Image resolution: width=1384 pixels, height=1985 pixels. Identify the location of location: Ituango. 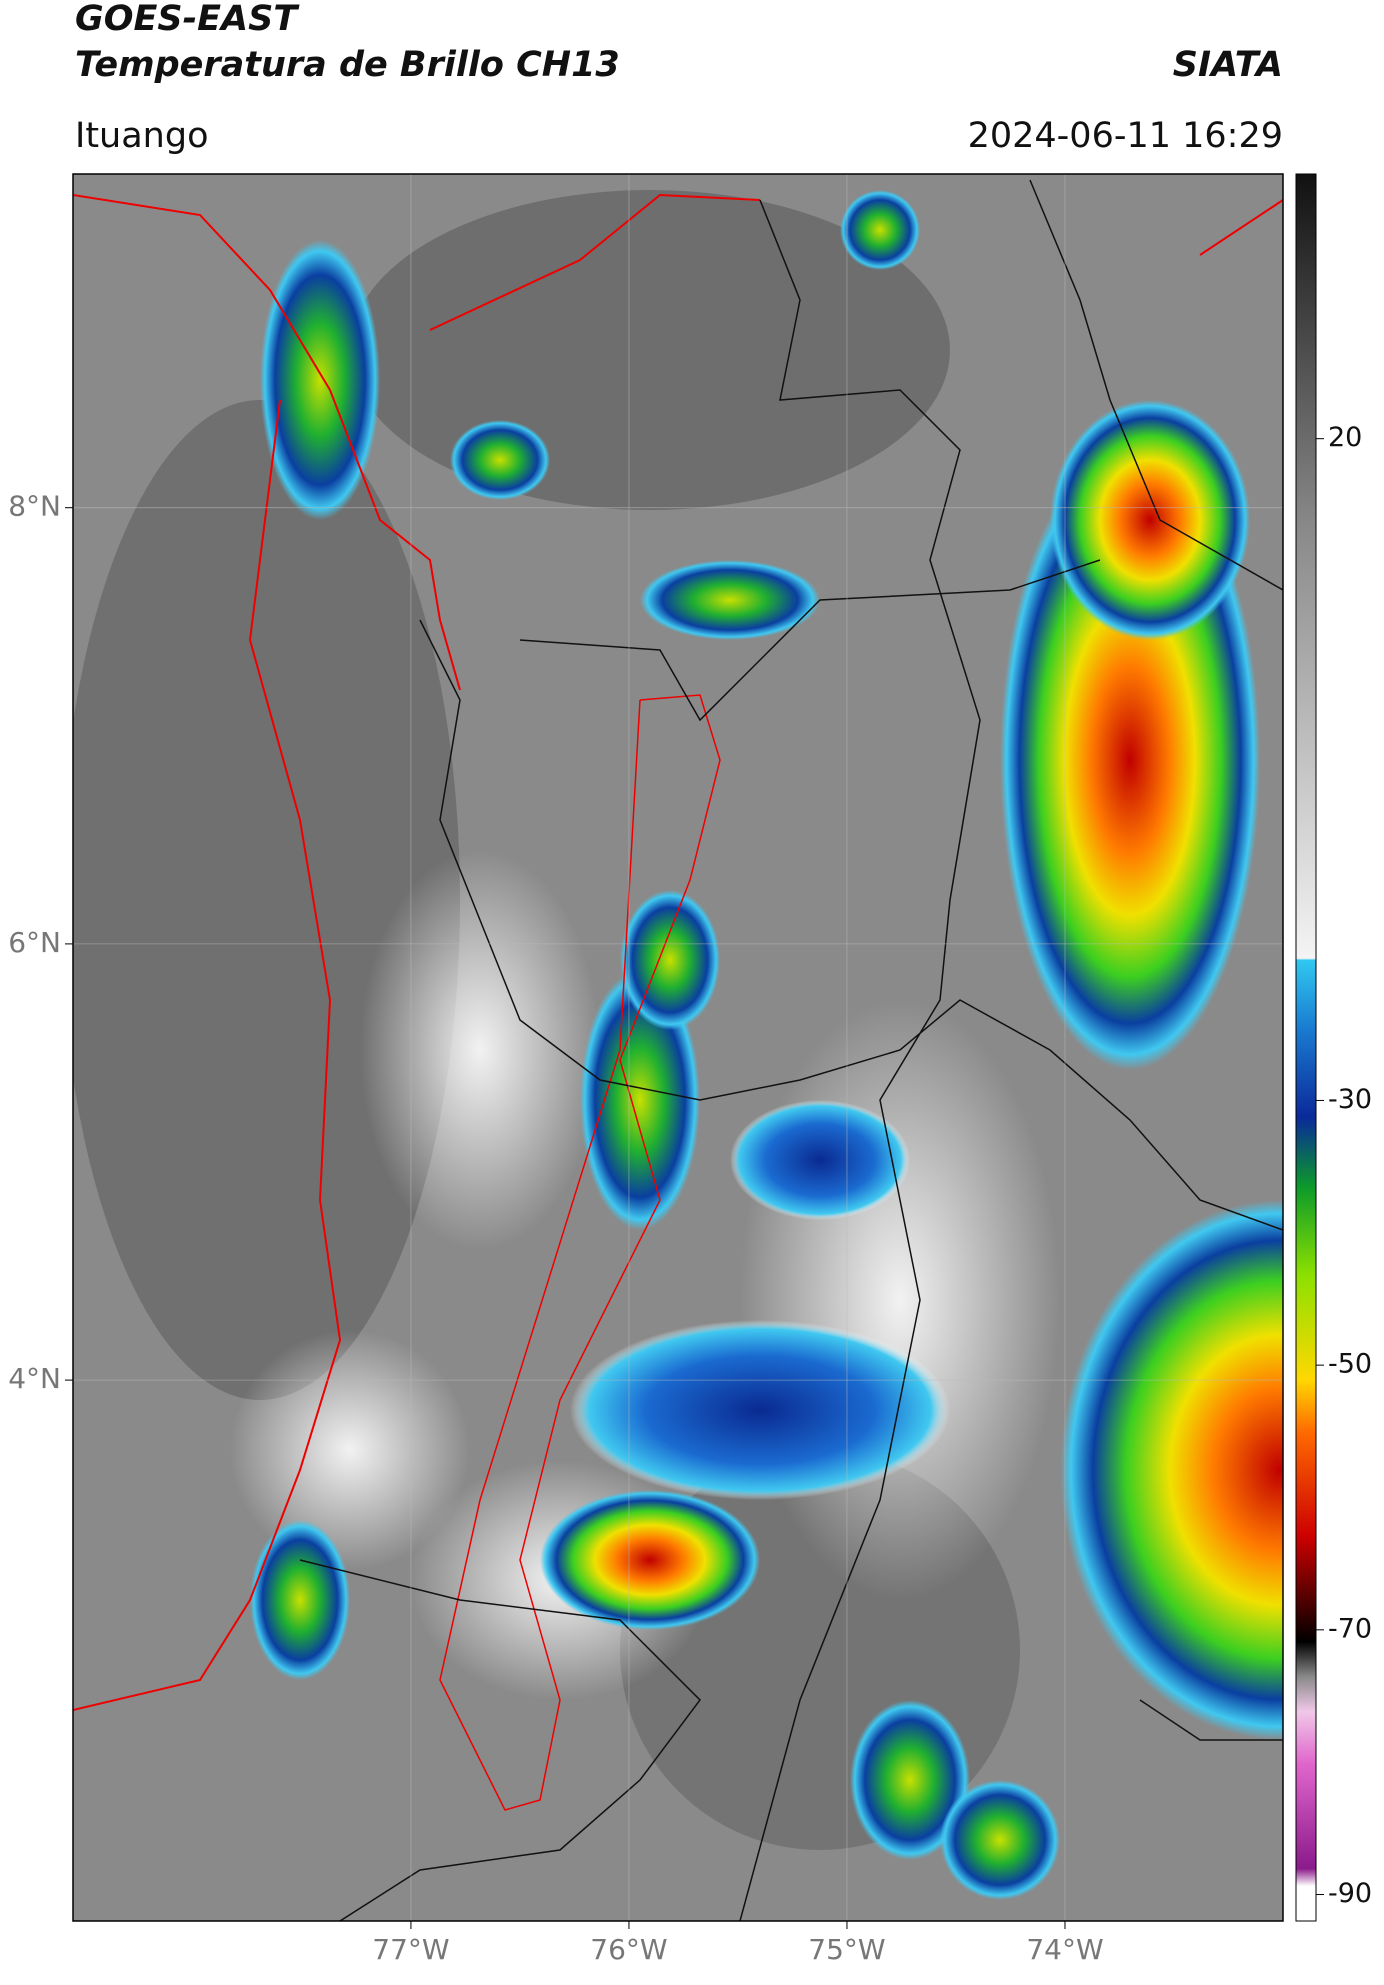
(142, 136).